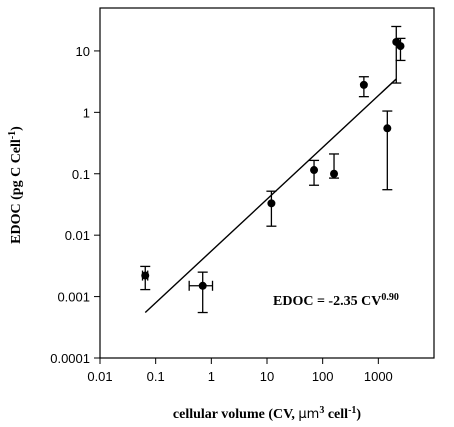 Image resolution: width=454 pixels, height=427 pixels. I want to click on y-tick-label: 0.1, so click(81, 174).